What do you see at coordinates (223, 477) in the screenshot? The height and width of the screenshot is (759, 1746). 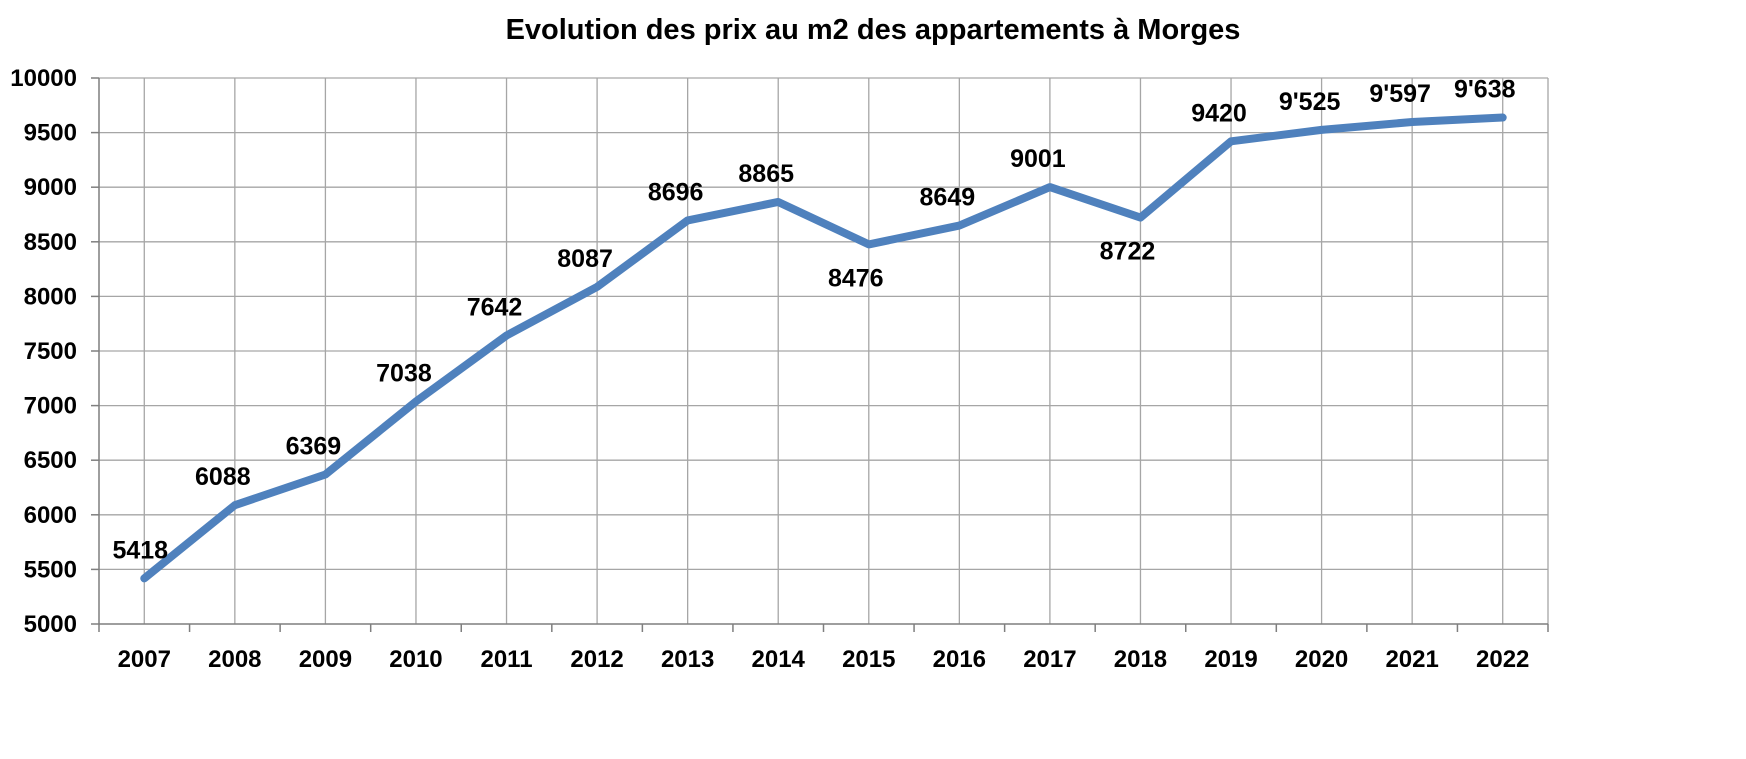 I see `data-label: 6088` at bounding box center [223, 477].